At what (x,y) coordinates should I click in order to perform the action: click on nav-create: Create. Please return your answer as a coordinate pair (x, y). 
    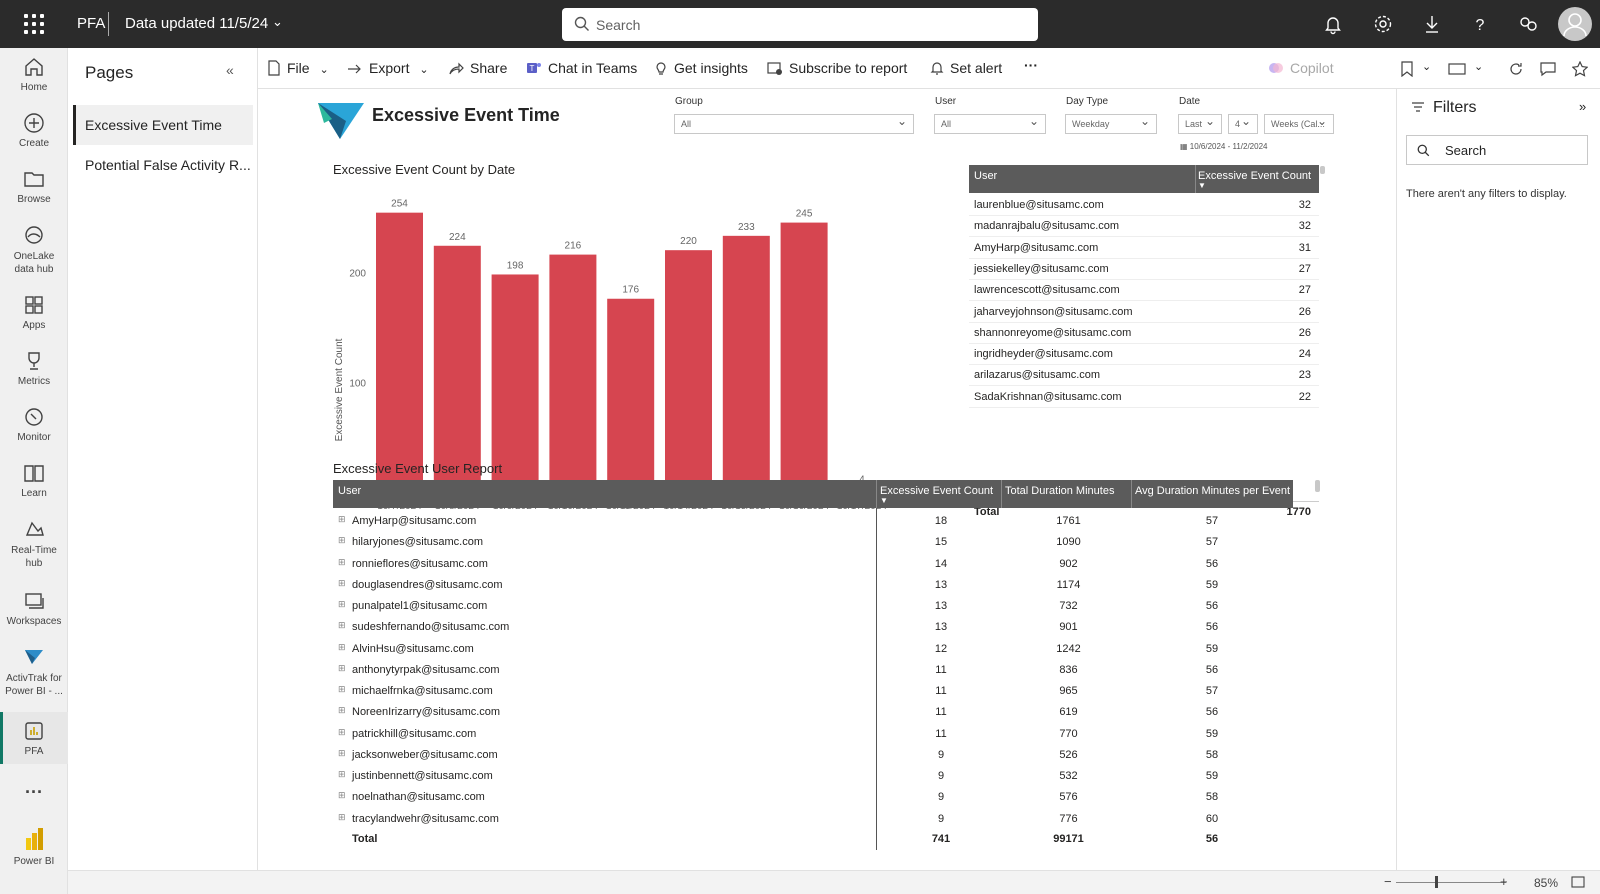
    Looking at the image, I should click on (34, 130).